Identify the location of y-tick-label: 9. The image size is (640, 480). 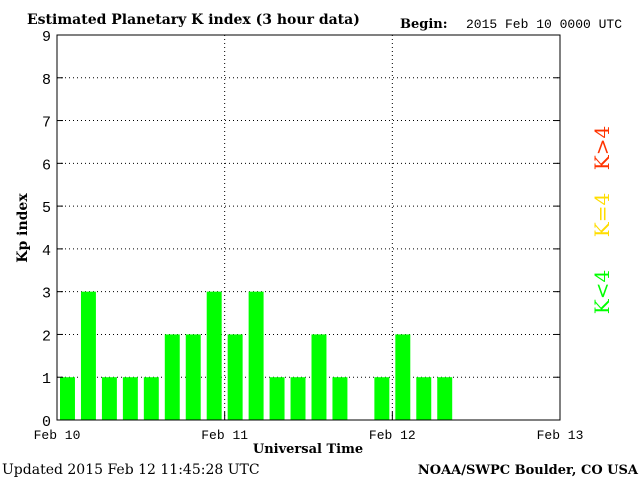
(46, 37).